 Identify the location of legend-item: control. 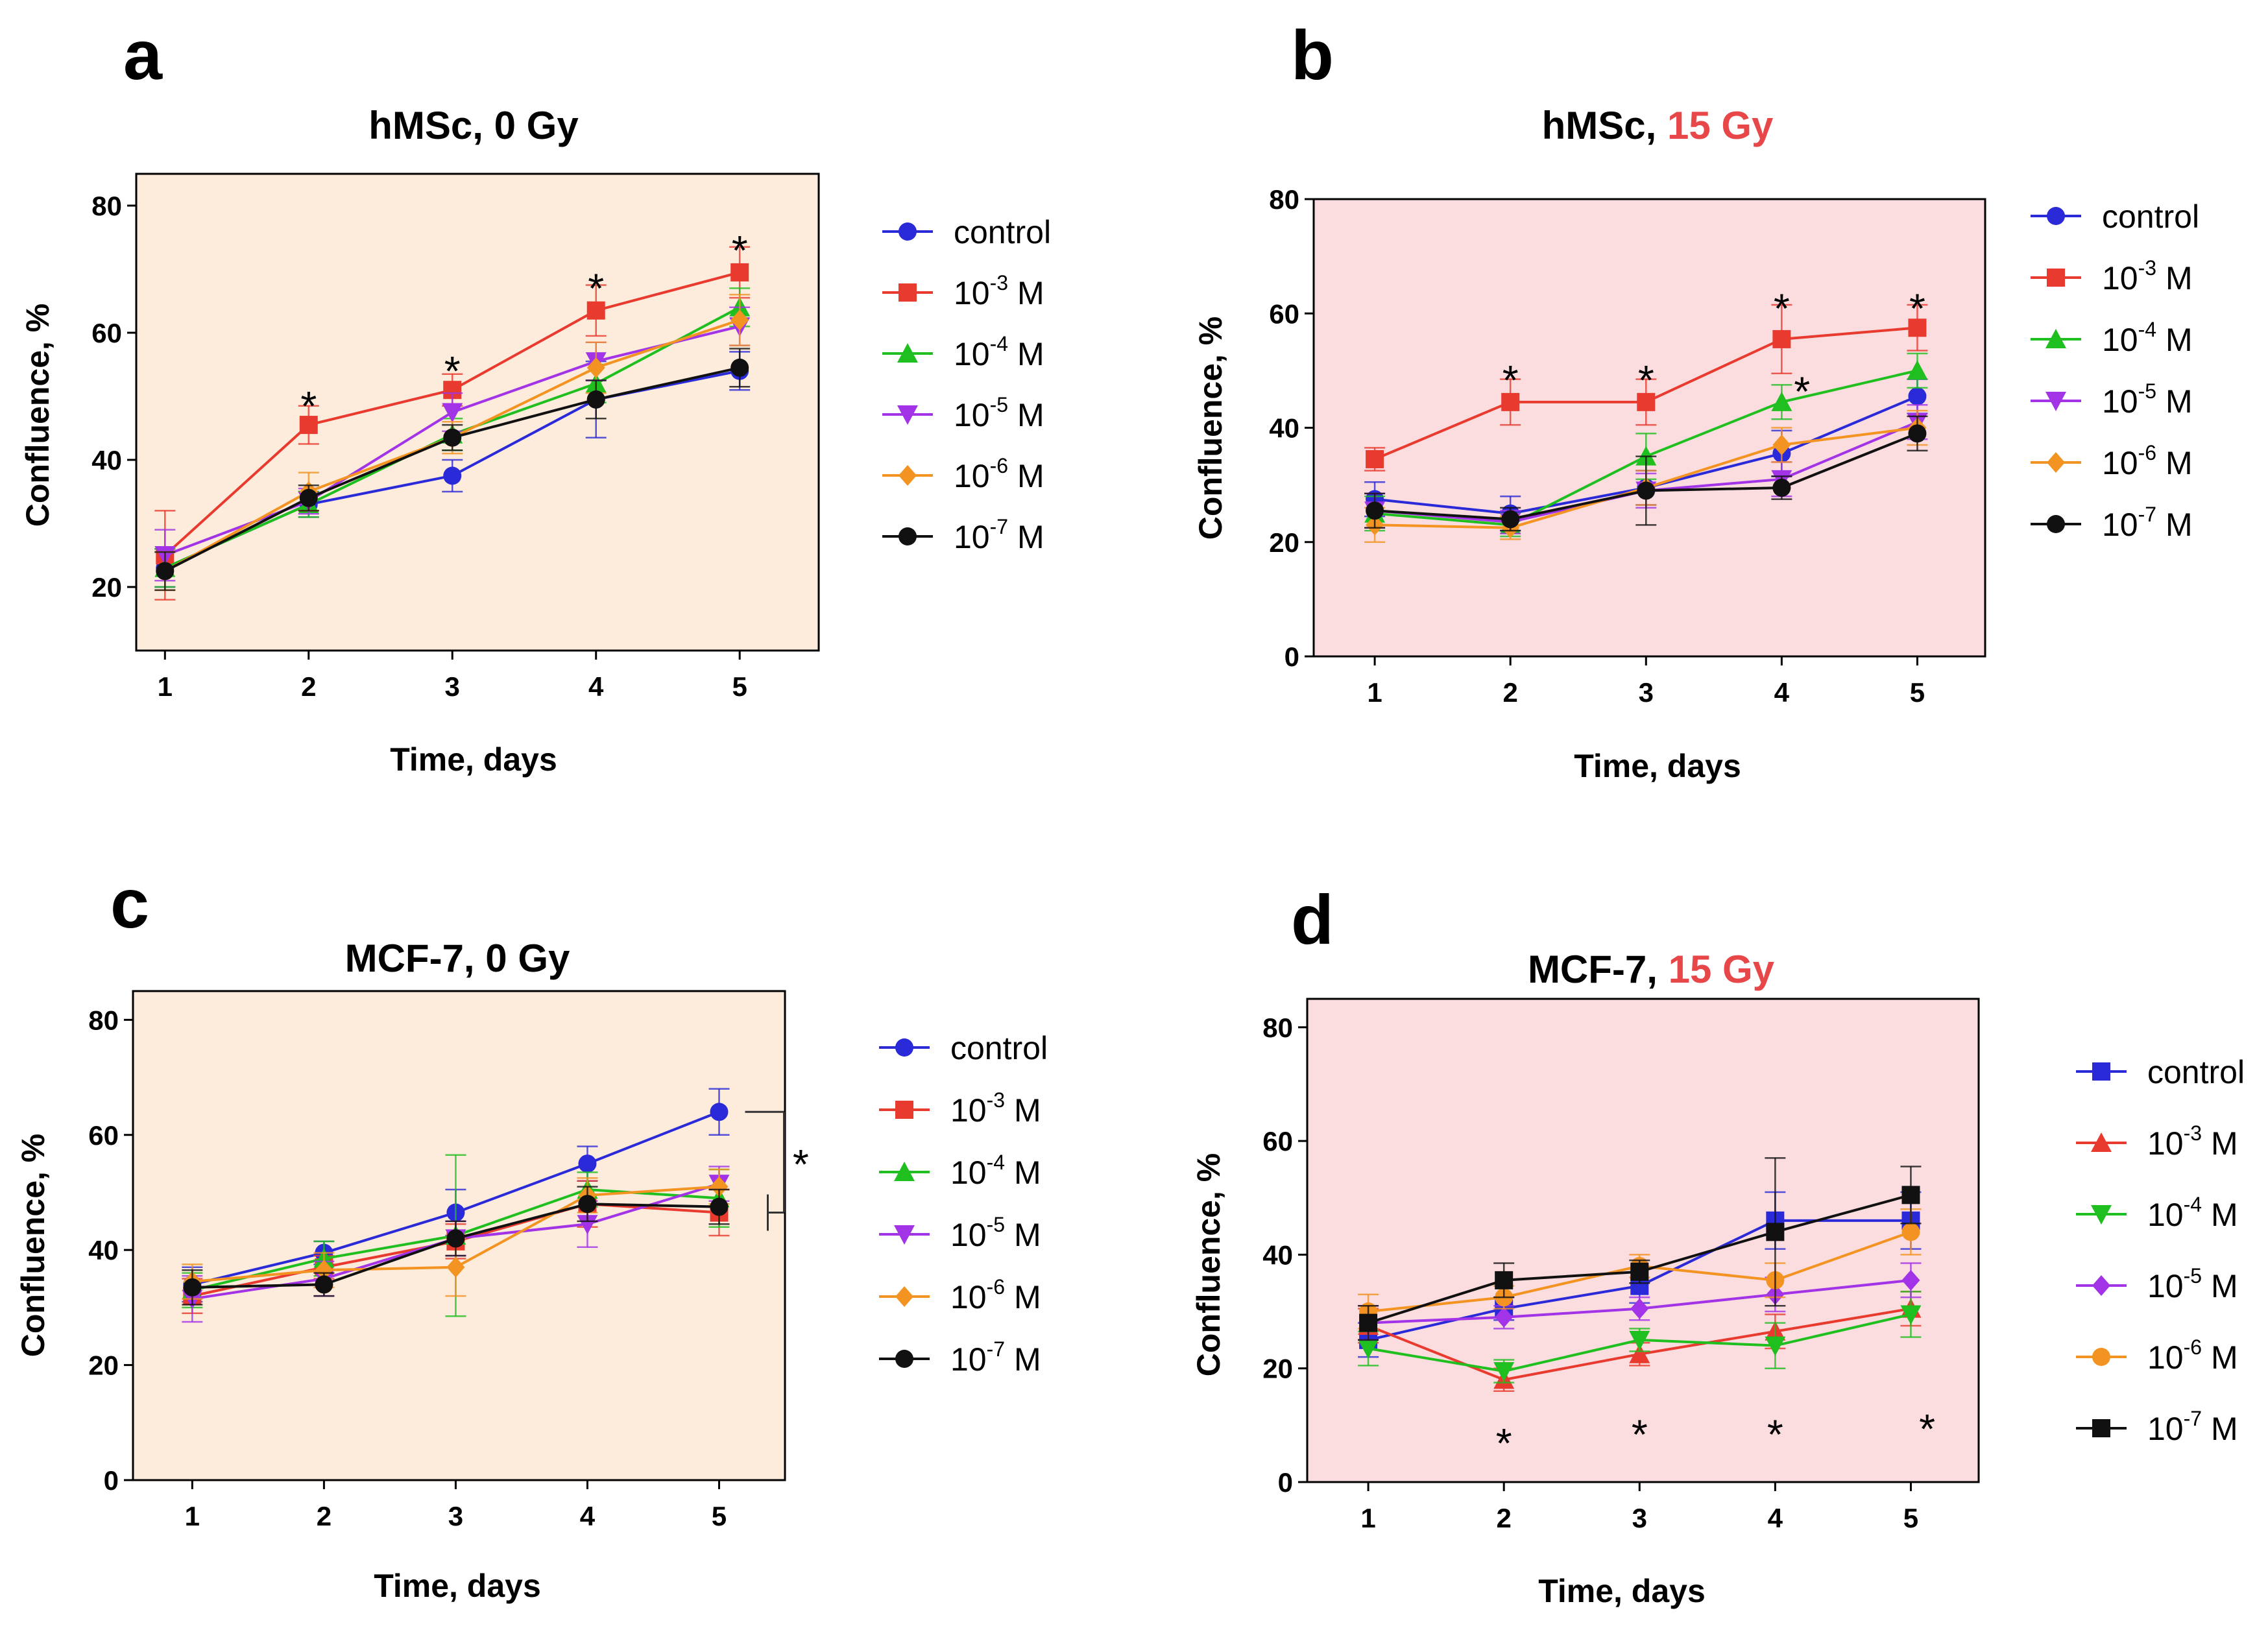
(966, 232).